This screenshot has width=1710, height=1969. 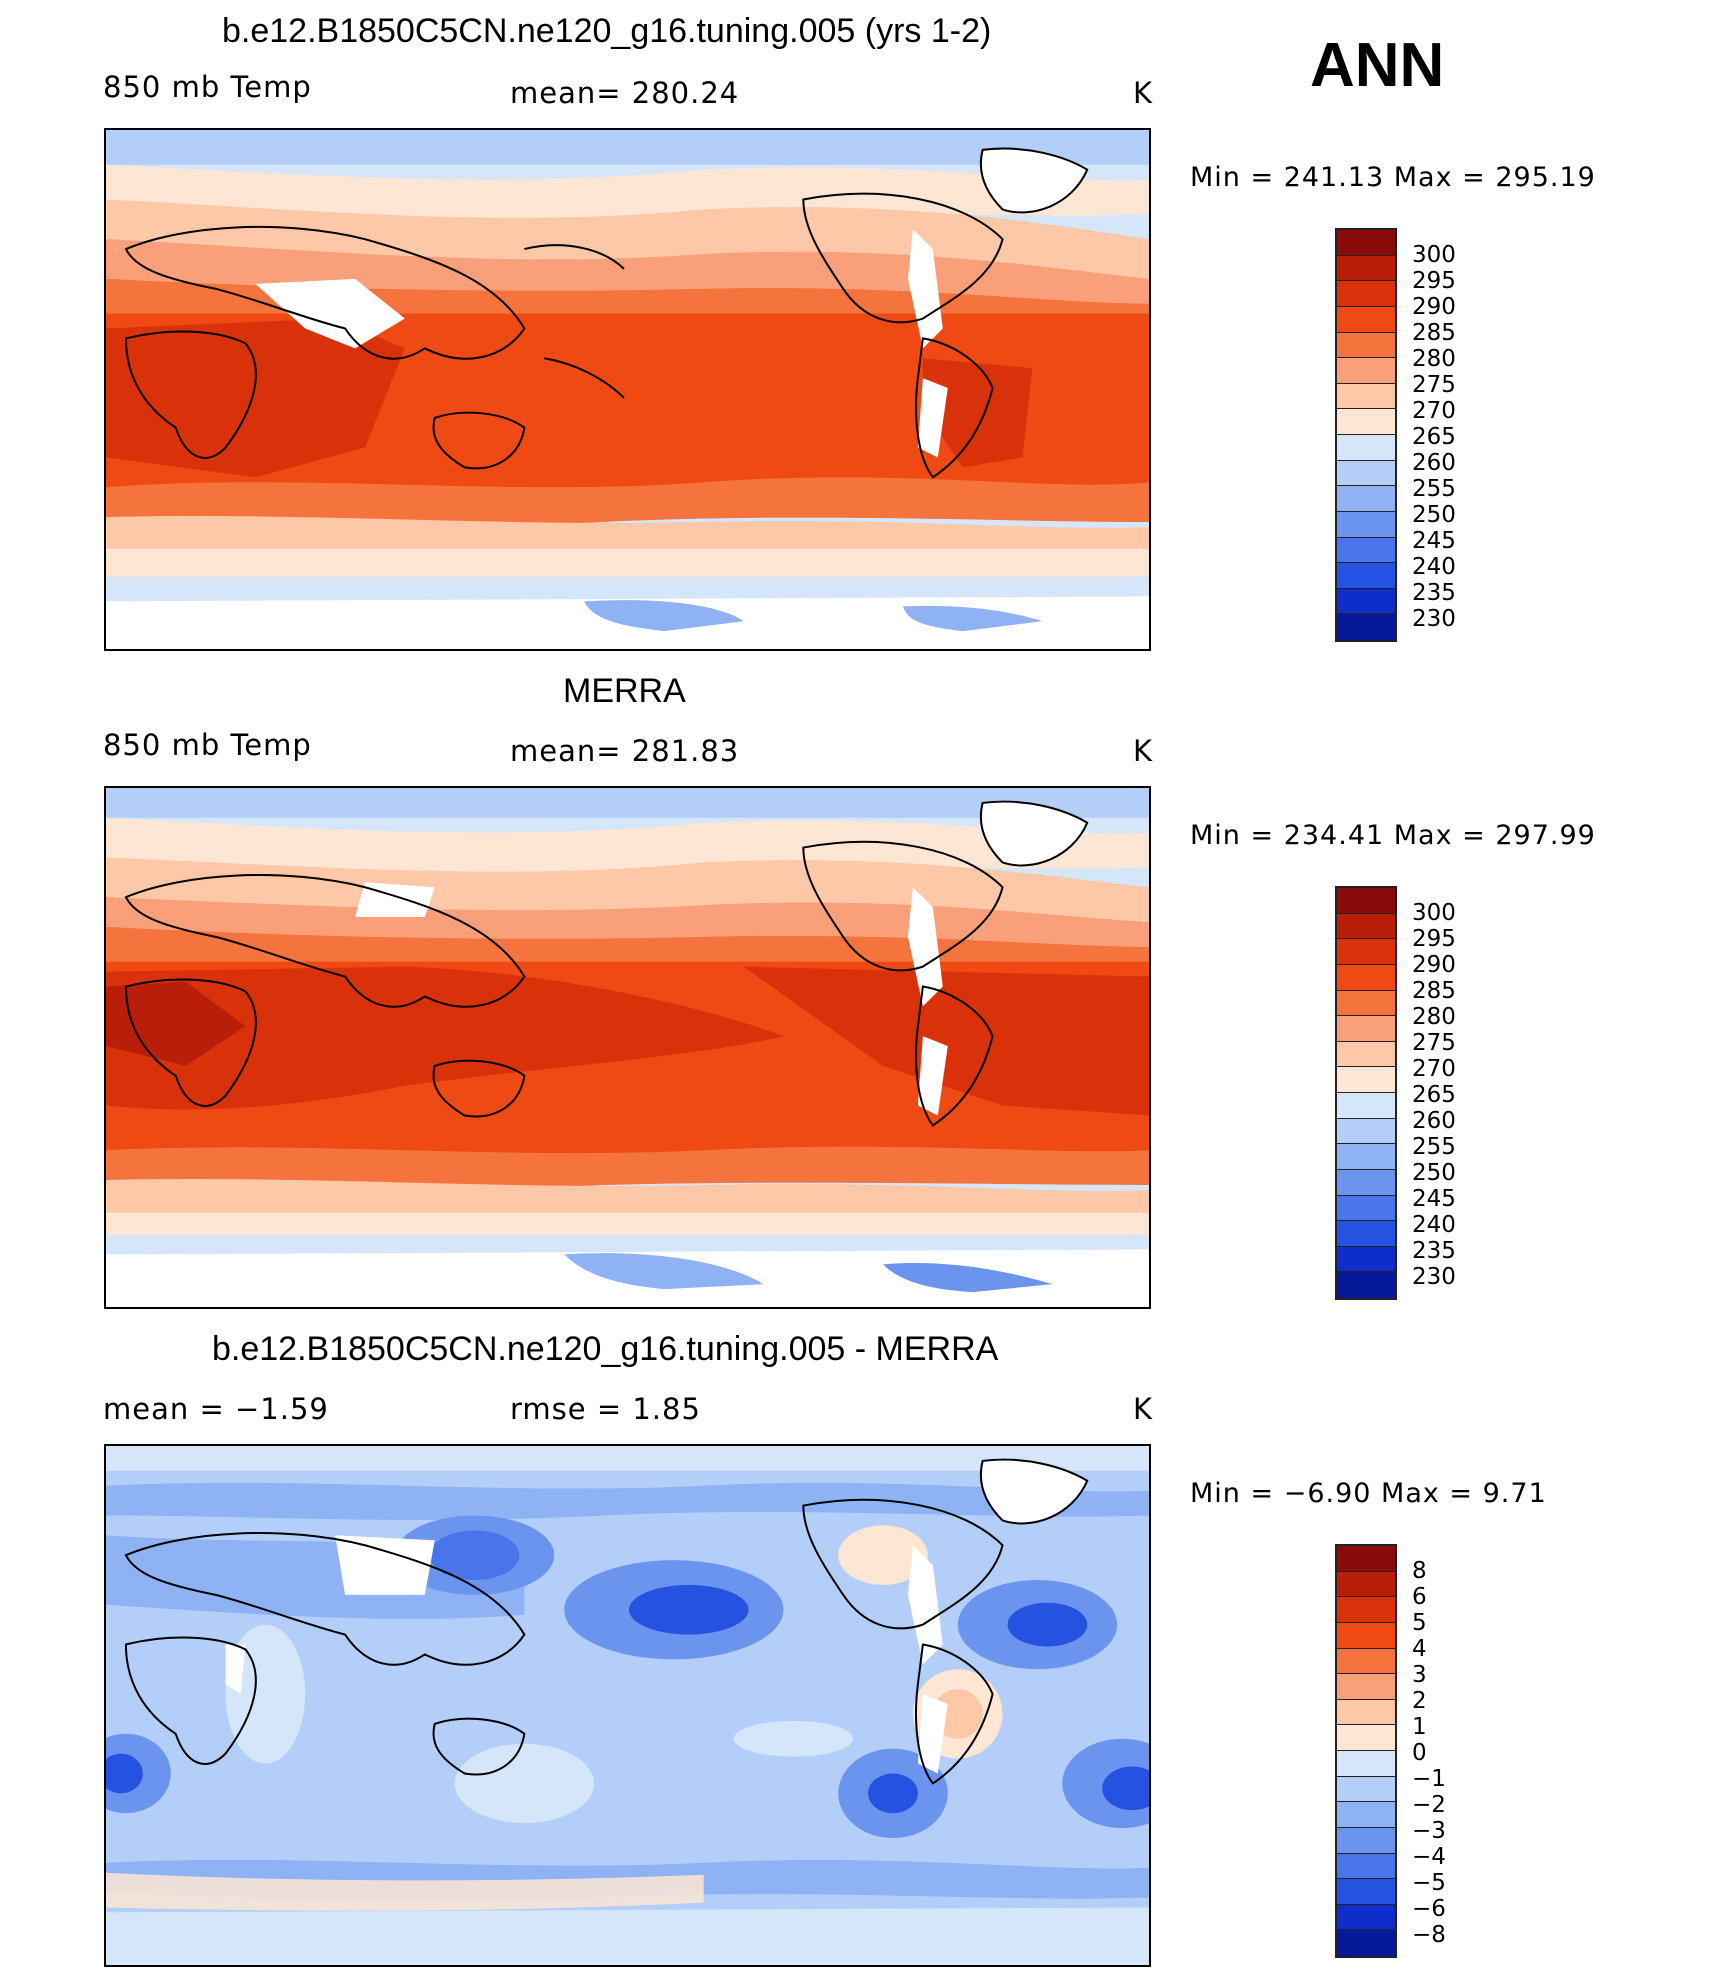 I want to click on panel2-units: K, so click(x=1143, y=751).